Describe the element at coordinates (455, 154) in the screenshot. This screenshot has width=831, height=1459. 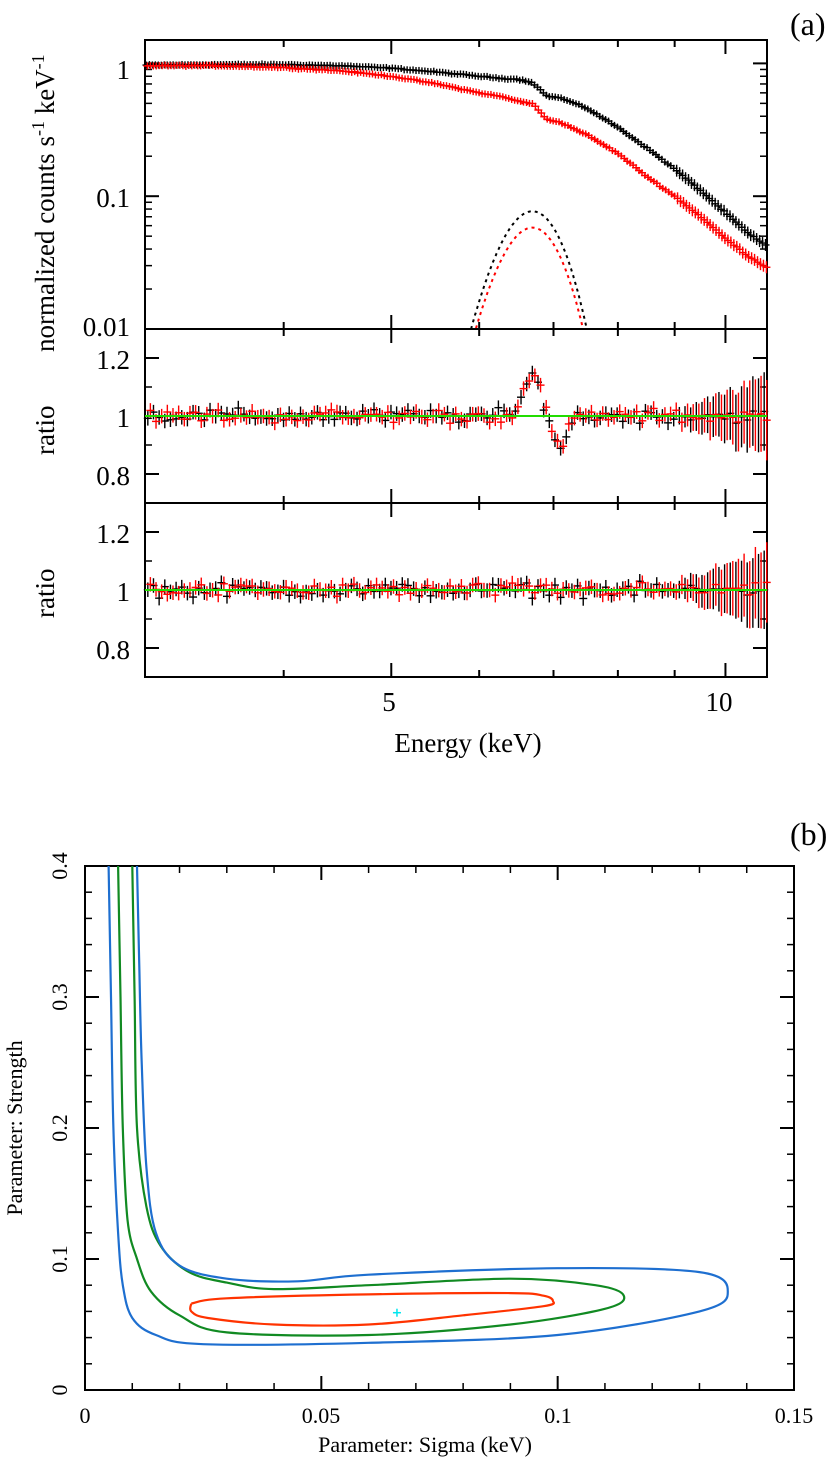
I see `spectrum-model-continuum` at that location.